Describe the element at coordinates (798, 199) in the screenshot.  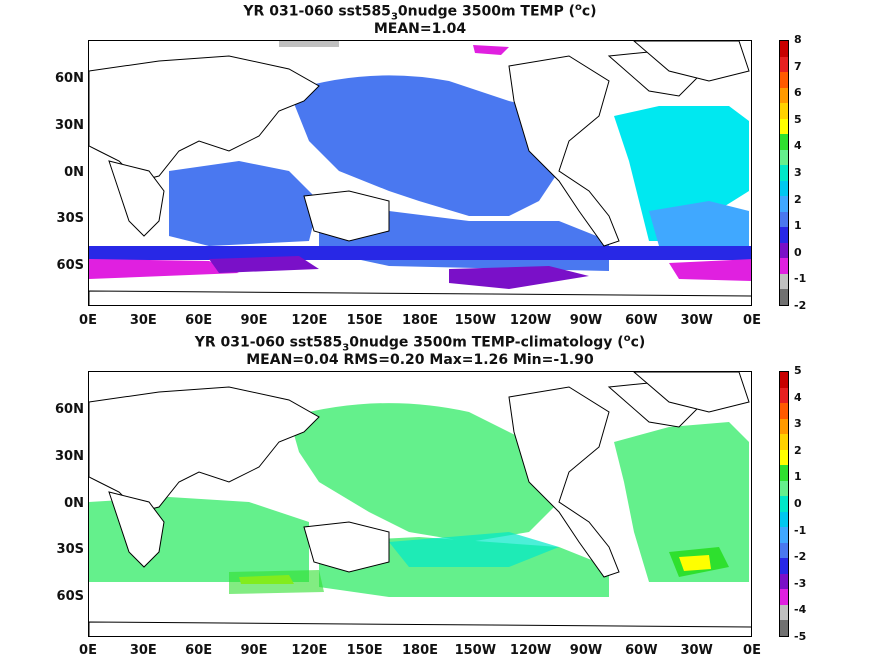
I see `top-colorbar-tick: 2` at that location.